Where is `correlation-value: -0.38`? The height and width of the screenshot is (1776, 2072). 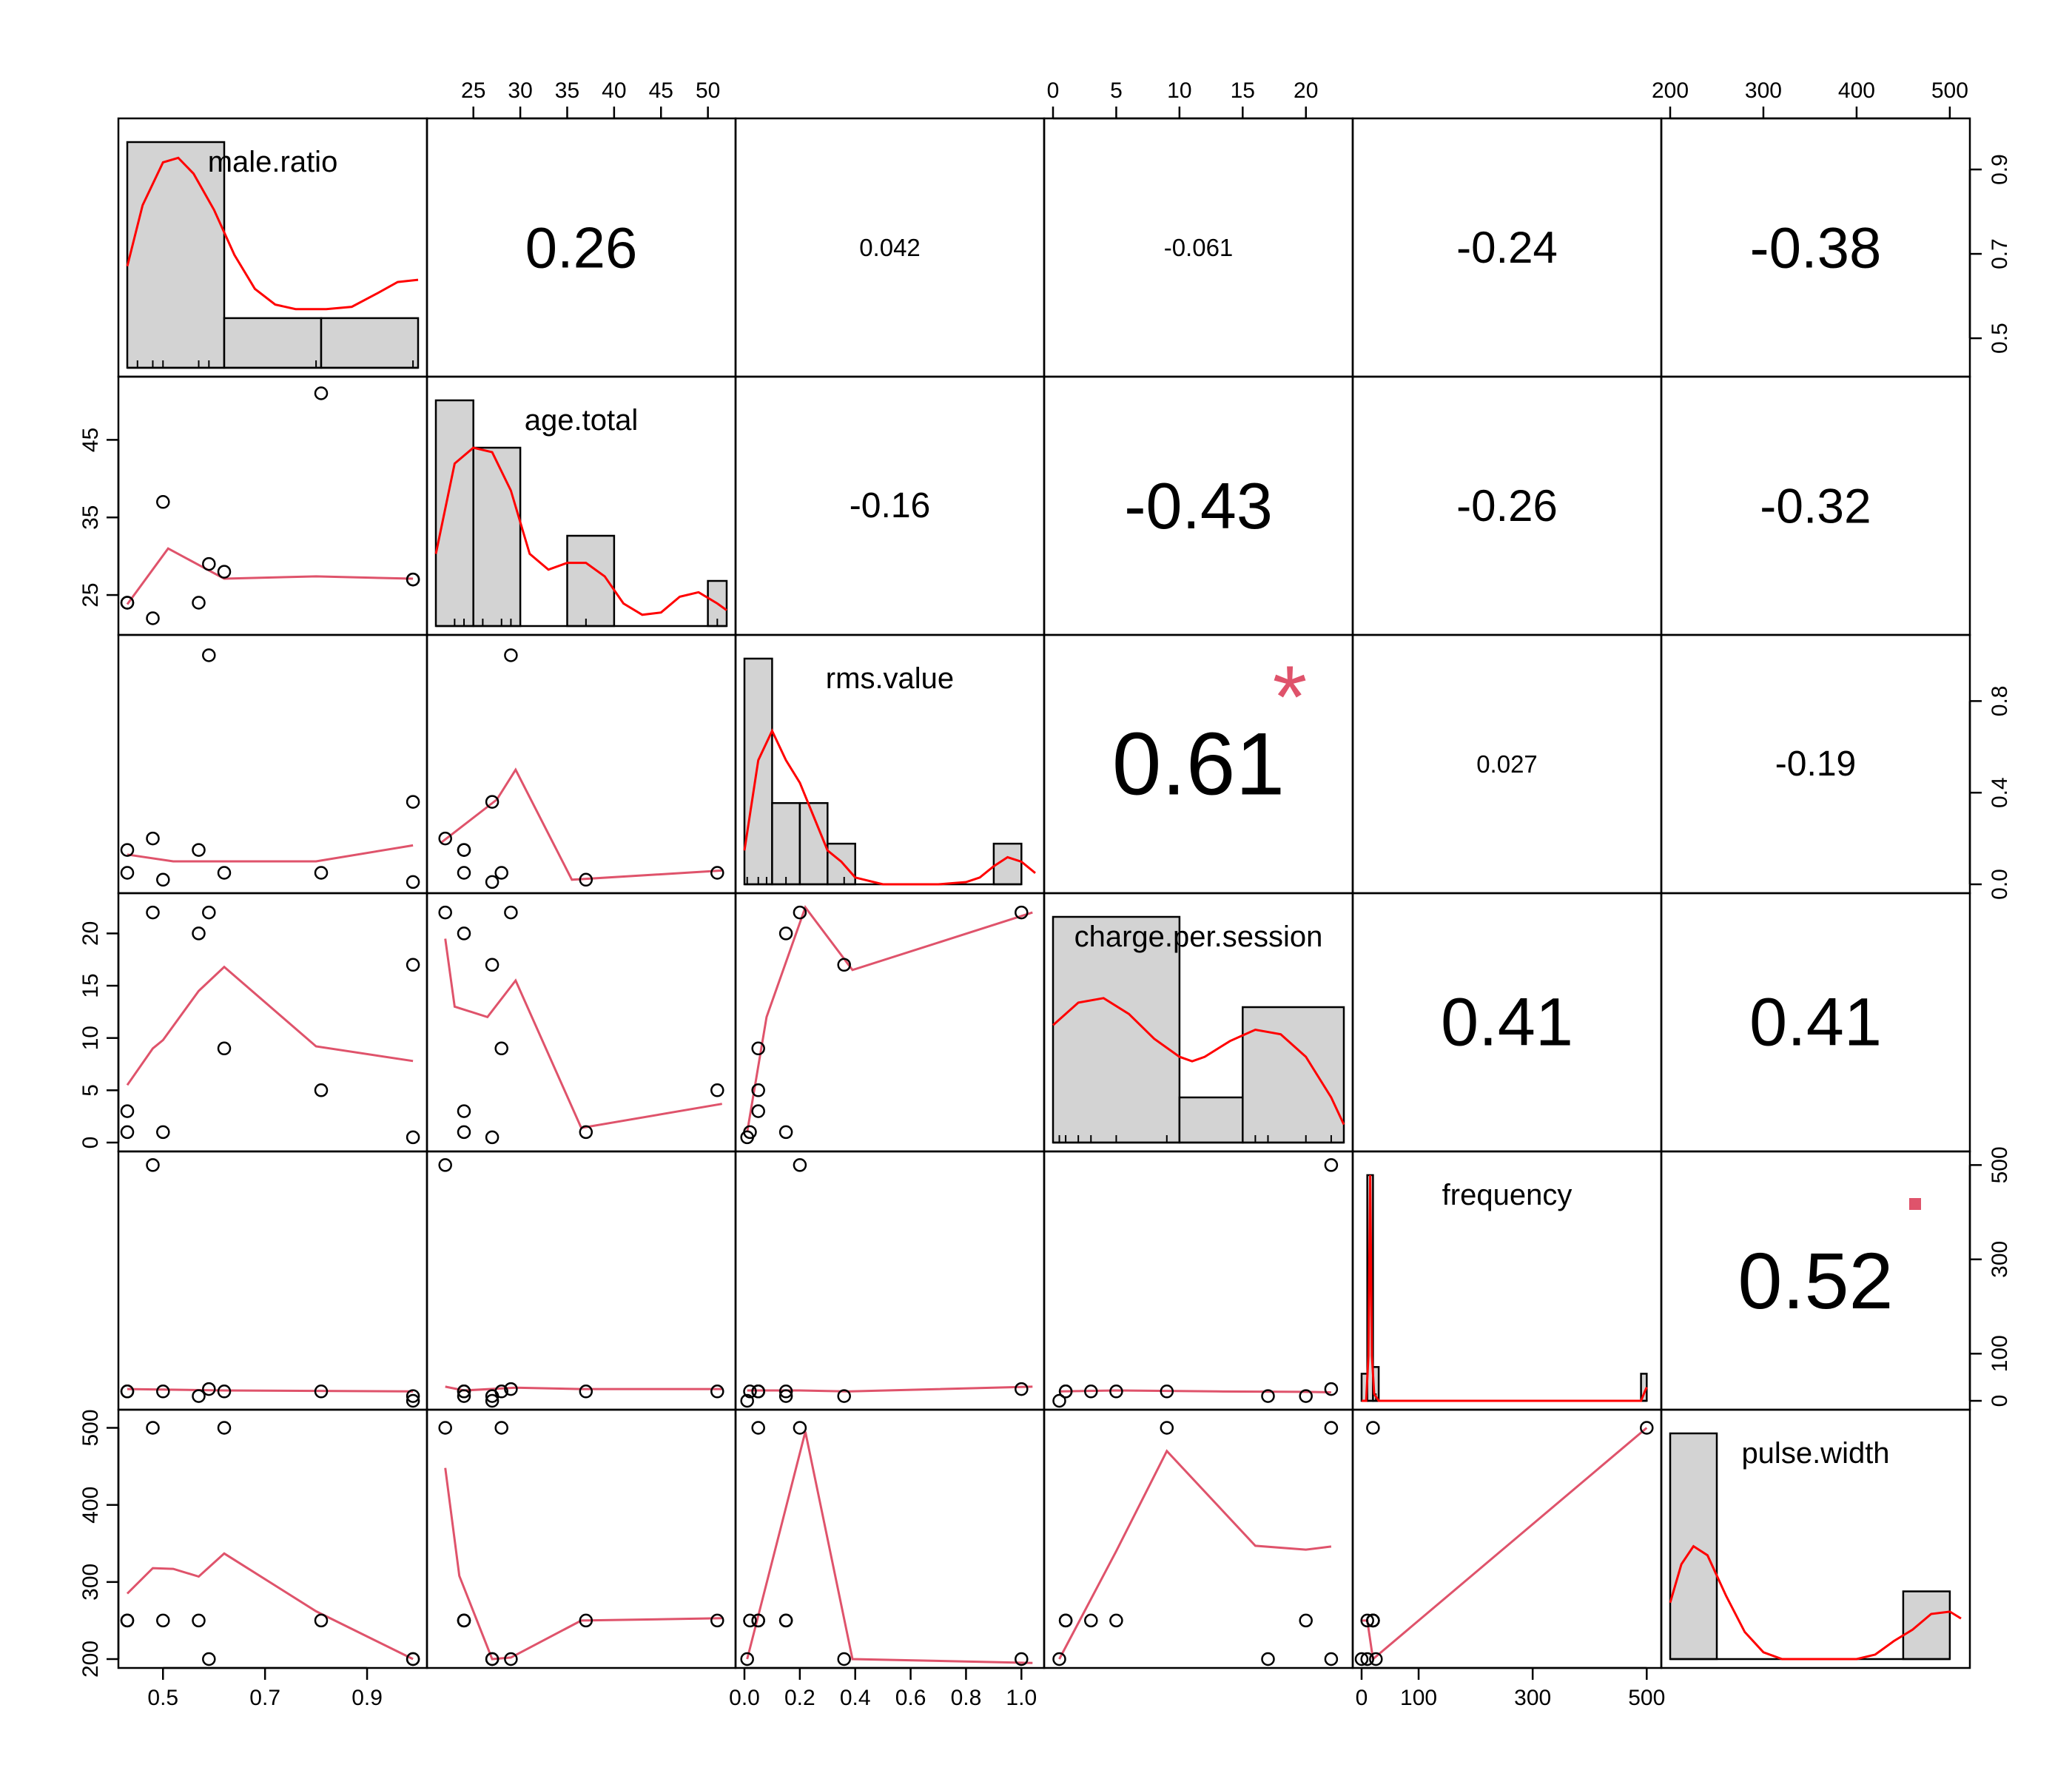 correlation-value: -0.38 is located at coordinates (1816, 247).